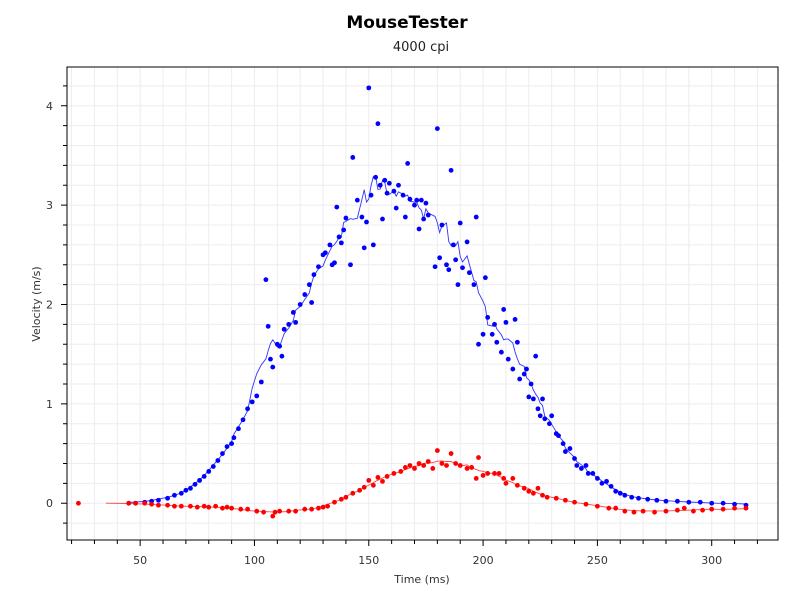  What do you see at coordinates (483, 560) in the screenshot?
I see `x-tick-label: 200` at bounding box center [483, 560].